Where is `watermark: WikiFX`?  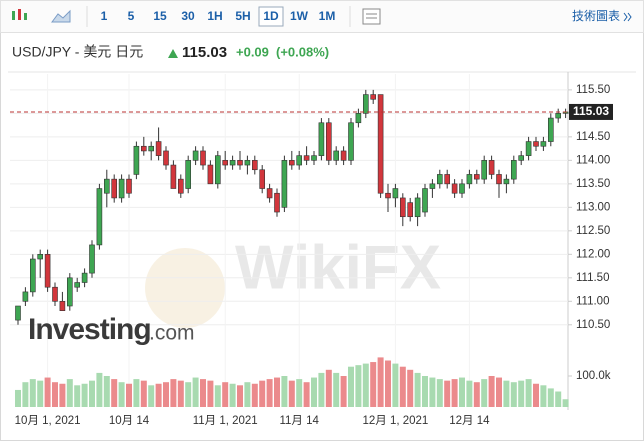
watermark: WikiFX is located at coordinates (293, 280).